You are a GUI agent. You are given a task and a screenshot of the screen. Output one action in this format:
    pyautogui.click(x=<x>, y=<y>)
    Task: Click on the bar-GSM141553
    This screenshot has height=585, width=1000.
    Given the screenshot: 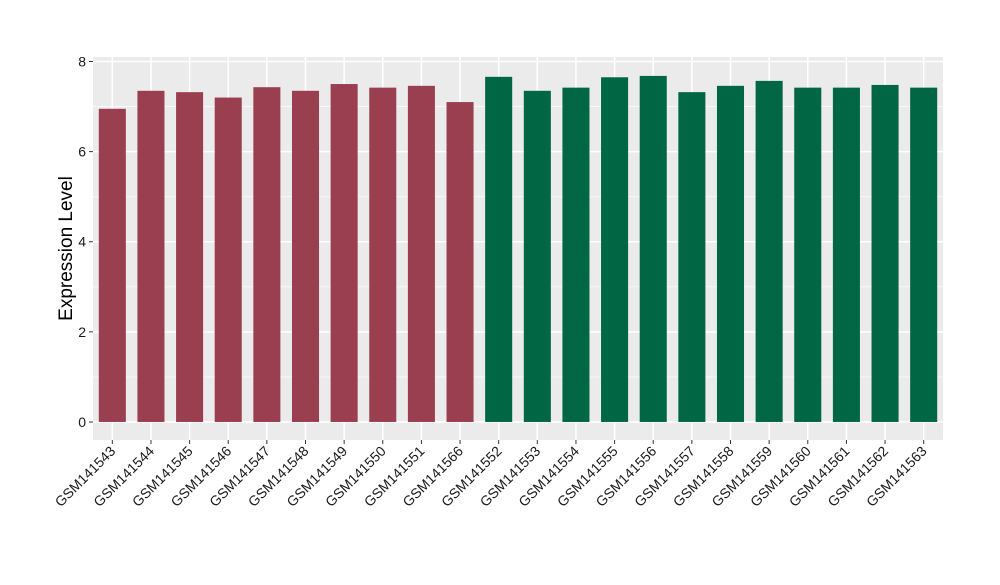 What is the action you would take?
    pyautogui.click(x=537, y=256)
    